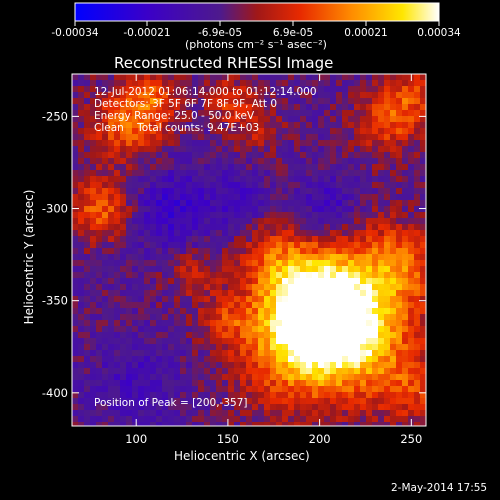 This screenshot has height=500, width=500. I want to click on annotation-clean-counts: Clean Total counts: 9.47E+03, so click(177, 128).